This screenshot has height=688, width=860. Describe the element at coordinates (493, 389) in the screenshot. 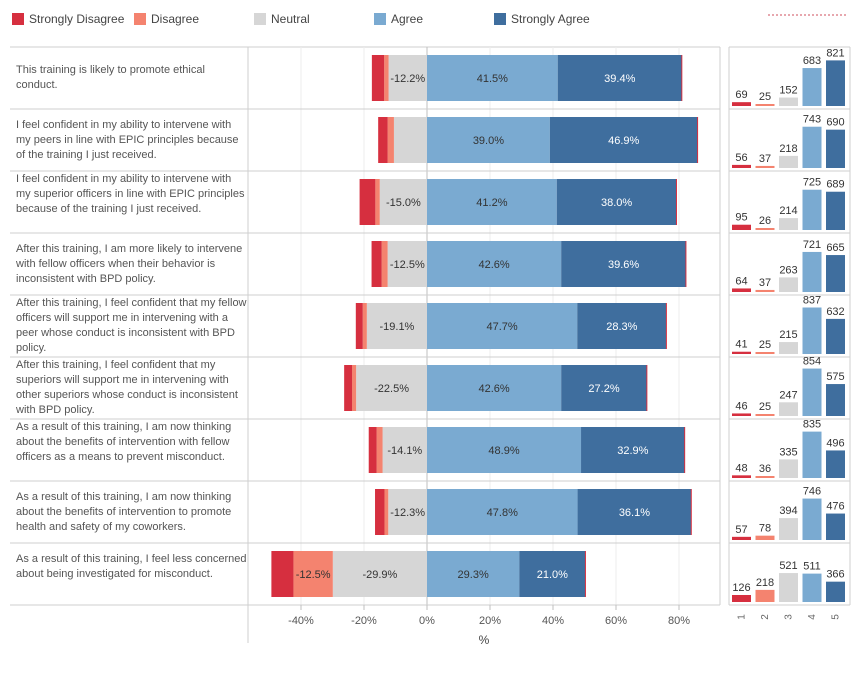

I see `label-agree: 42.6%` at that location.